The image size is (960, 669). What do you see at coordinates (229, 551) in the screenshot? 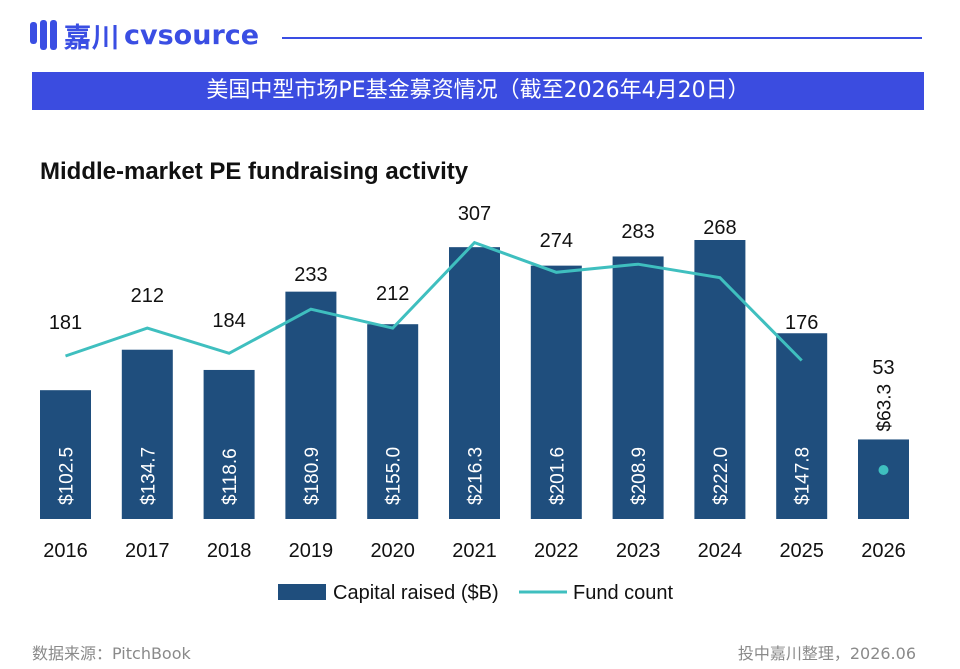
I see `x-tick-label: 2018` at bounding box center [229, 551].